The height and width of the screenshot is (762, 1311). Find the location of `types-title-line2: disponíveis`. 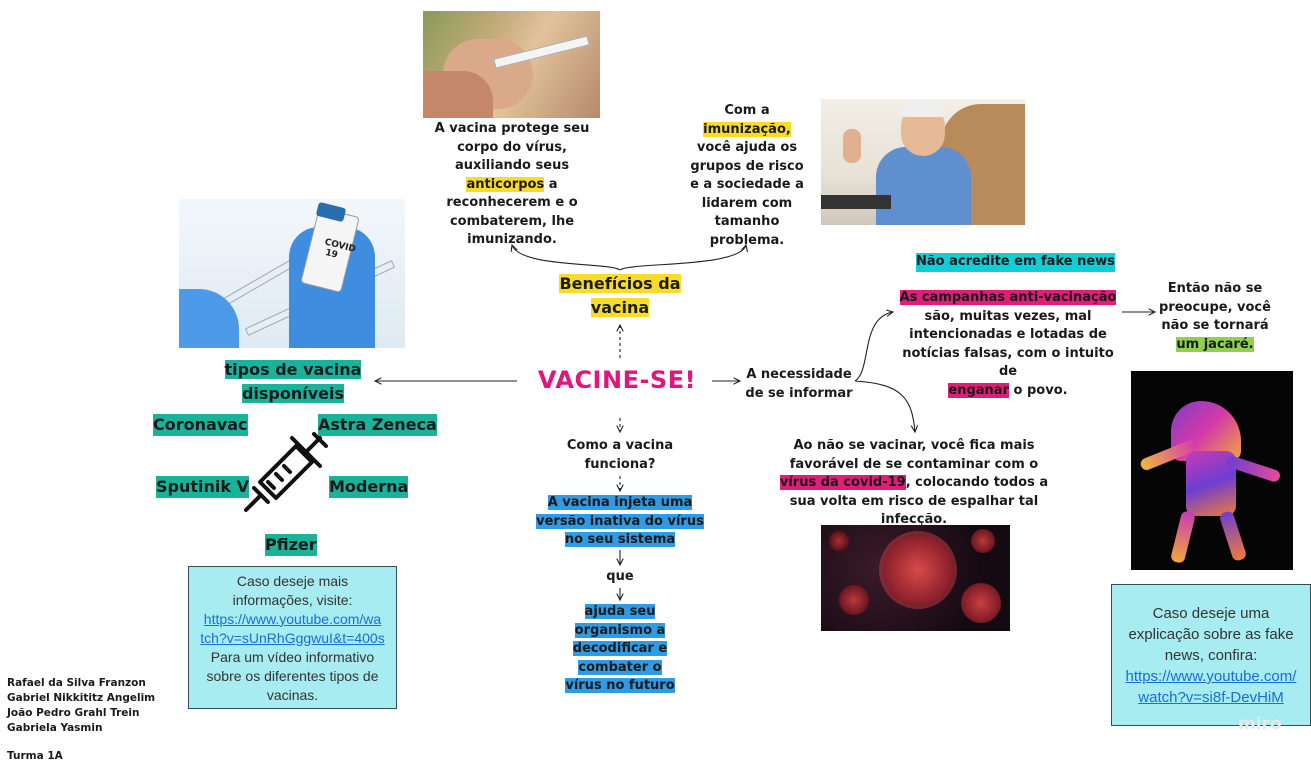

types-title-line2: disponíveis is located at coordinates (293, 393).